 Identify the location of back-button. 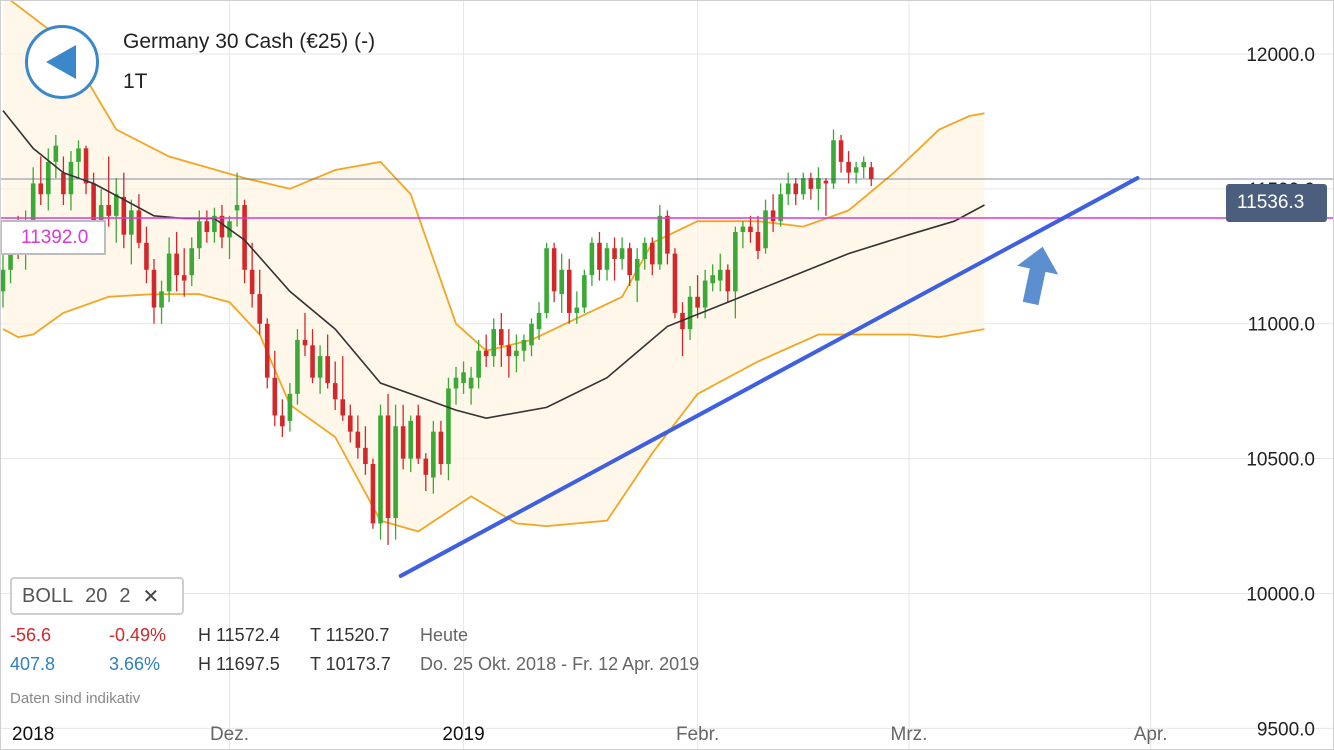
(62, 62).